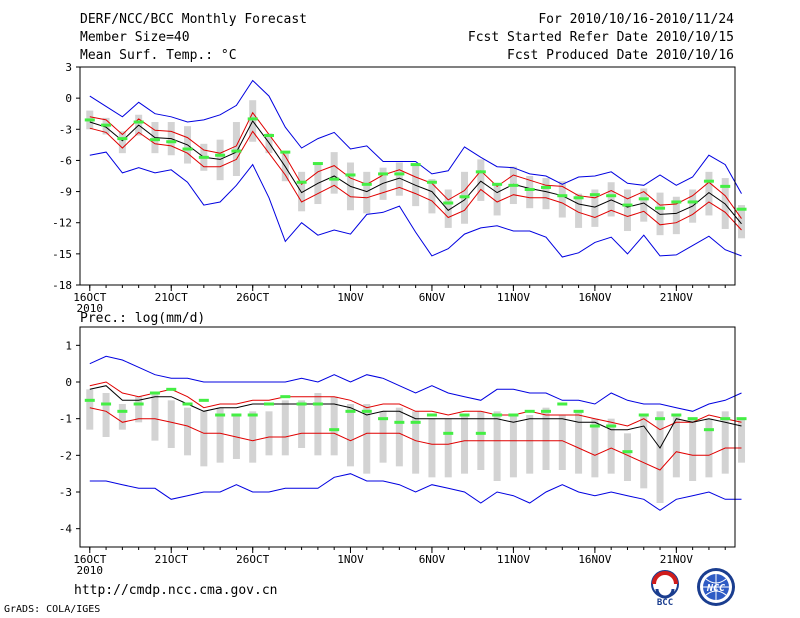  What do you see at coordinates (676, 297) in the screenshot?
I see `temp-x-tick-label: 21NOV` at bounding box center [676, 297].